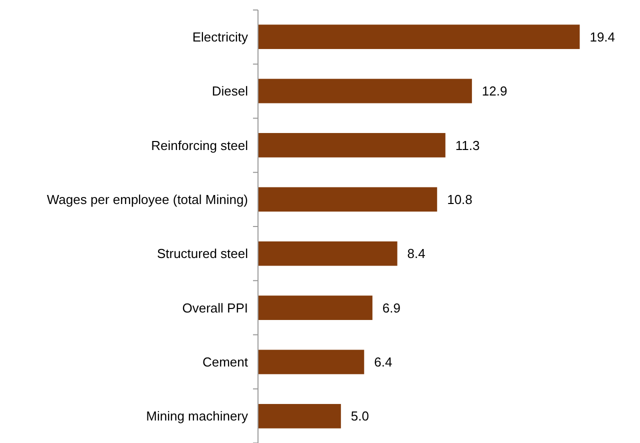 This screenshot has height=443, width=640. I want to click on y-tick-label: Overall PPI, so click(215, 308).